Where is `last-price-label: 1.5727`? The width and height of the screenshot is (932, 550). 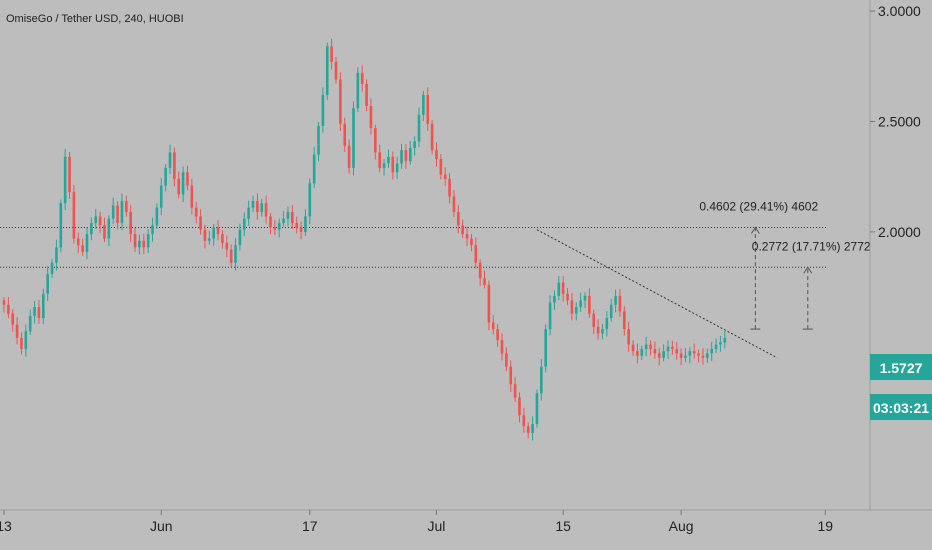 last-price-label: 1.5727 is located at coordinates (901, 368).